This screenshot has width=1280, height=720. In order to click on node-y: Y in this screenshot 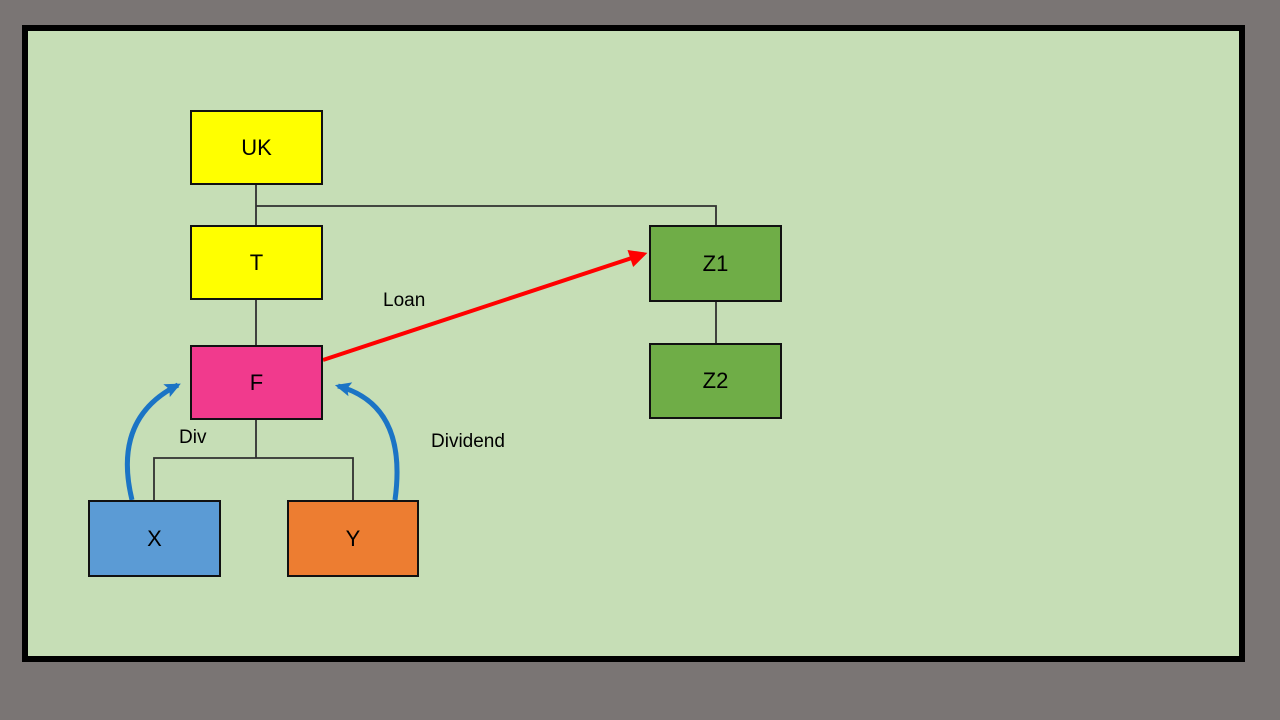, I will do `click(353, 538)`.